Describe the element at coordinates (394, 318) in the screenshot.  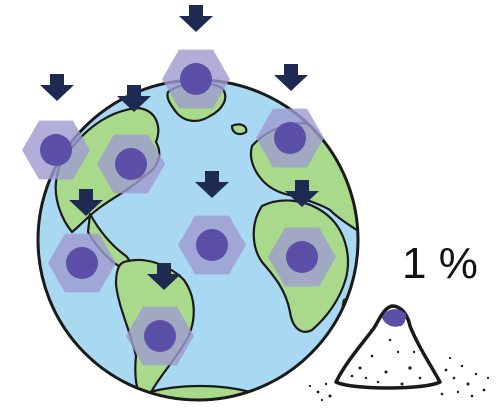
I see `sand-pile-tip` at that location.